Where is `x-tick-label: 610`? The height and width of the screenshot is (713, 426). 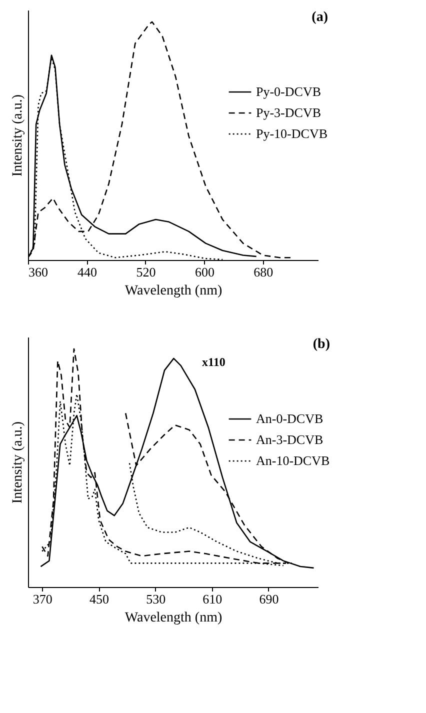
x-tick-label: 610 is located at coordinates (212, 599).